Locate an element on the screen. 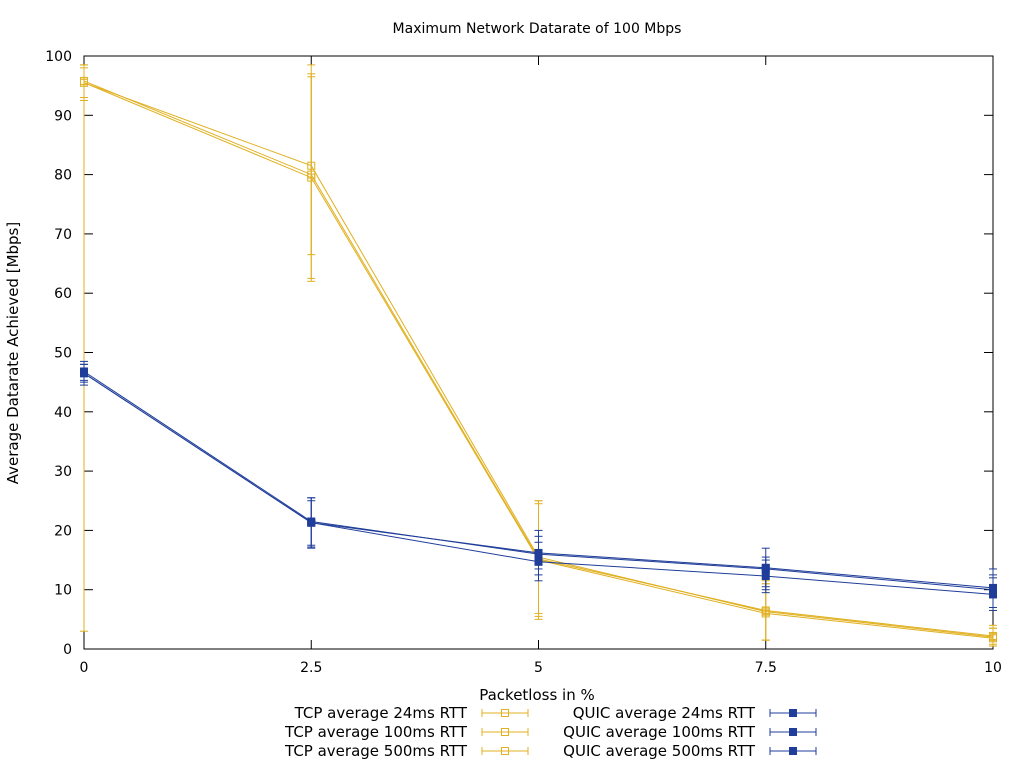  y-tick-label: 20 is located at coordinates (63, 531).